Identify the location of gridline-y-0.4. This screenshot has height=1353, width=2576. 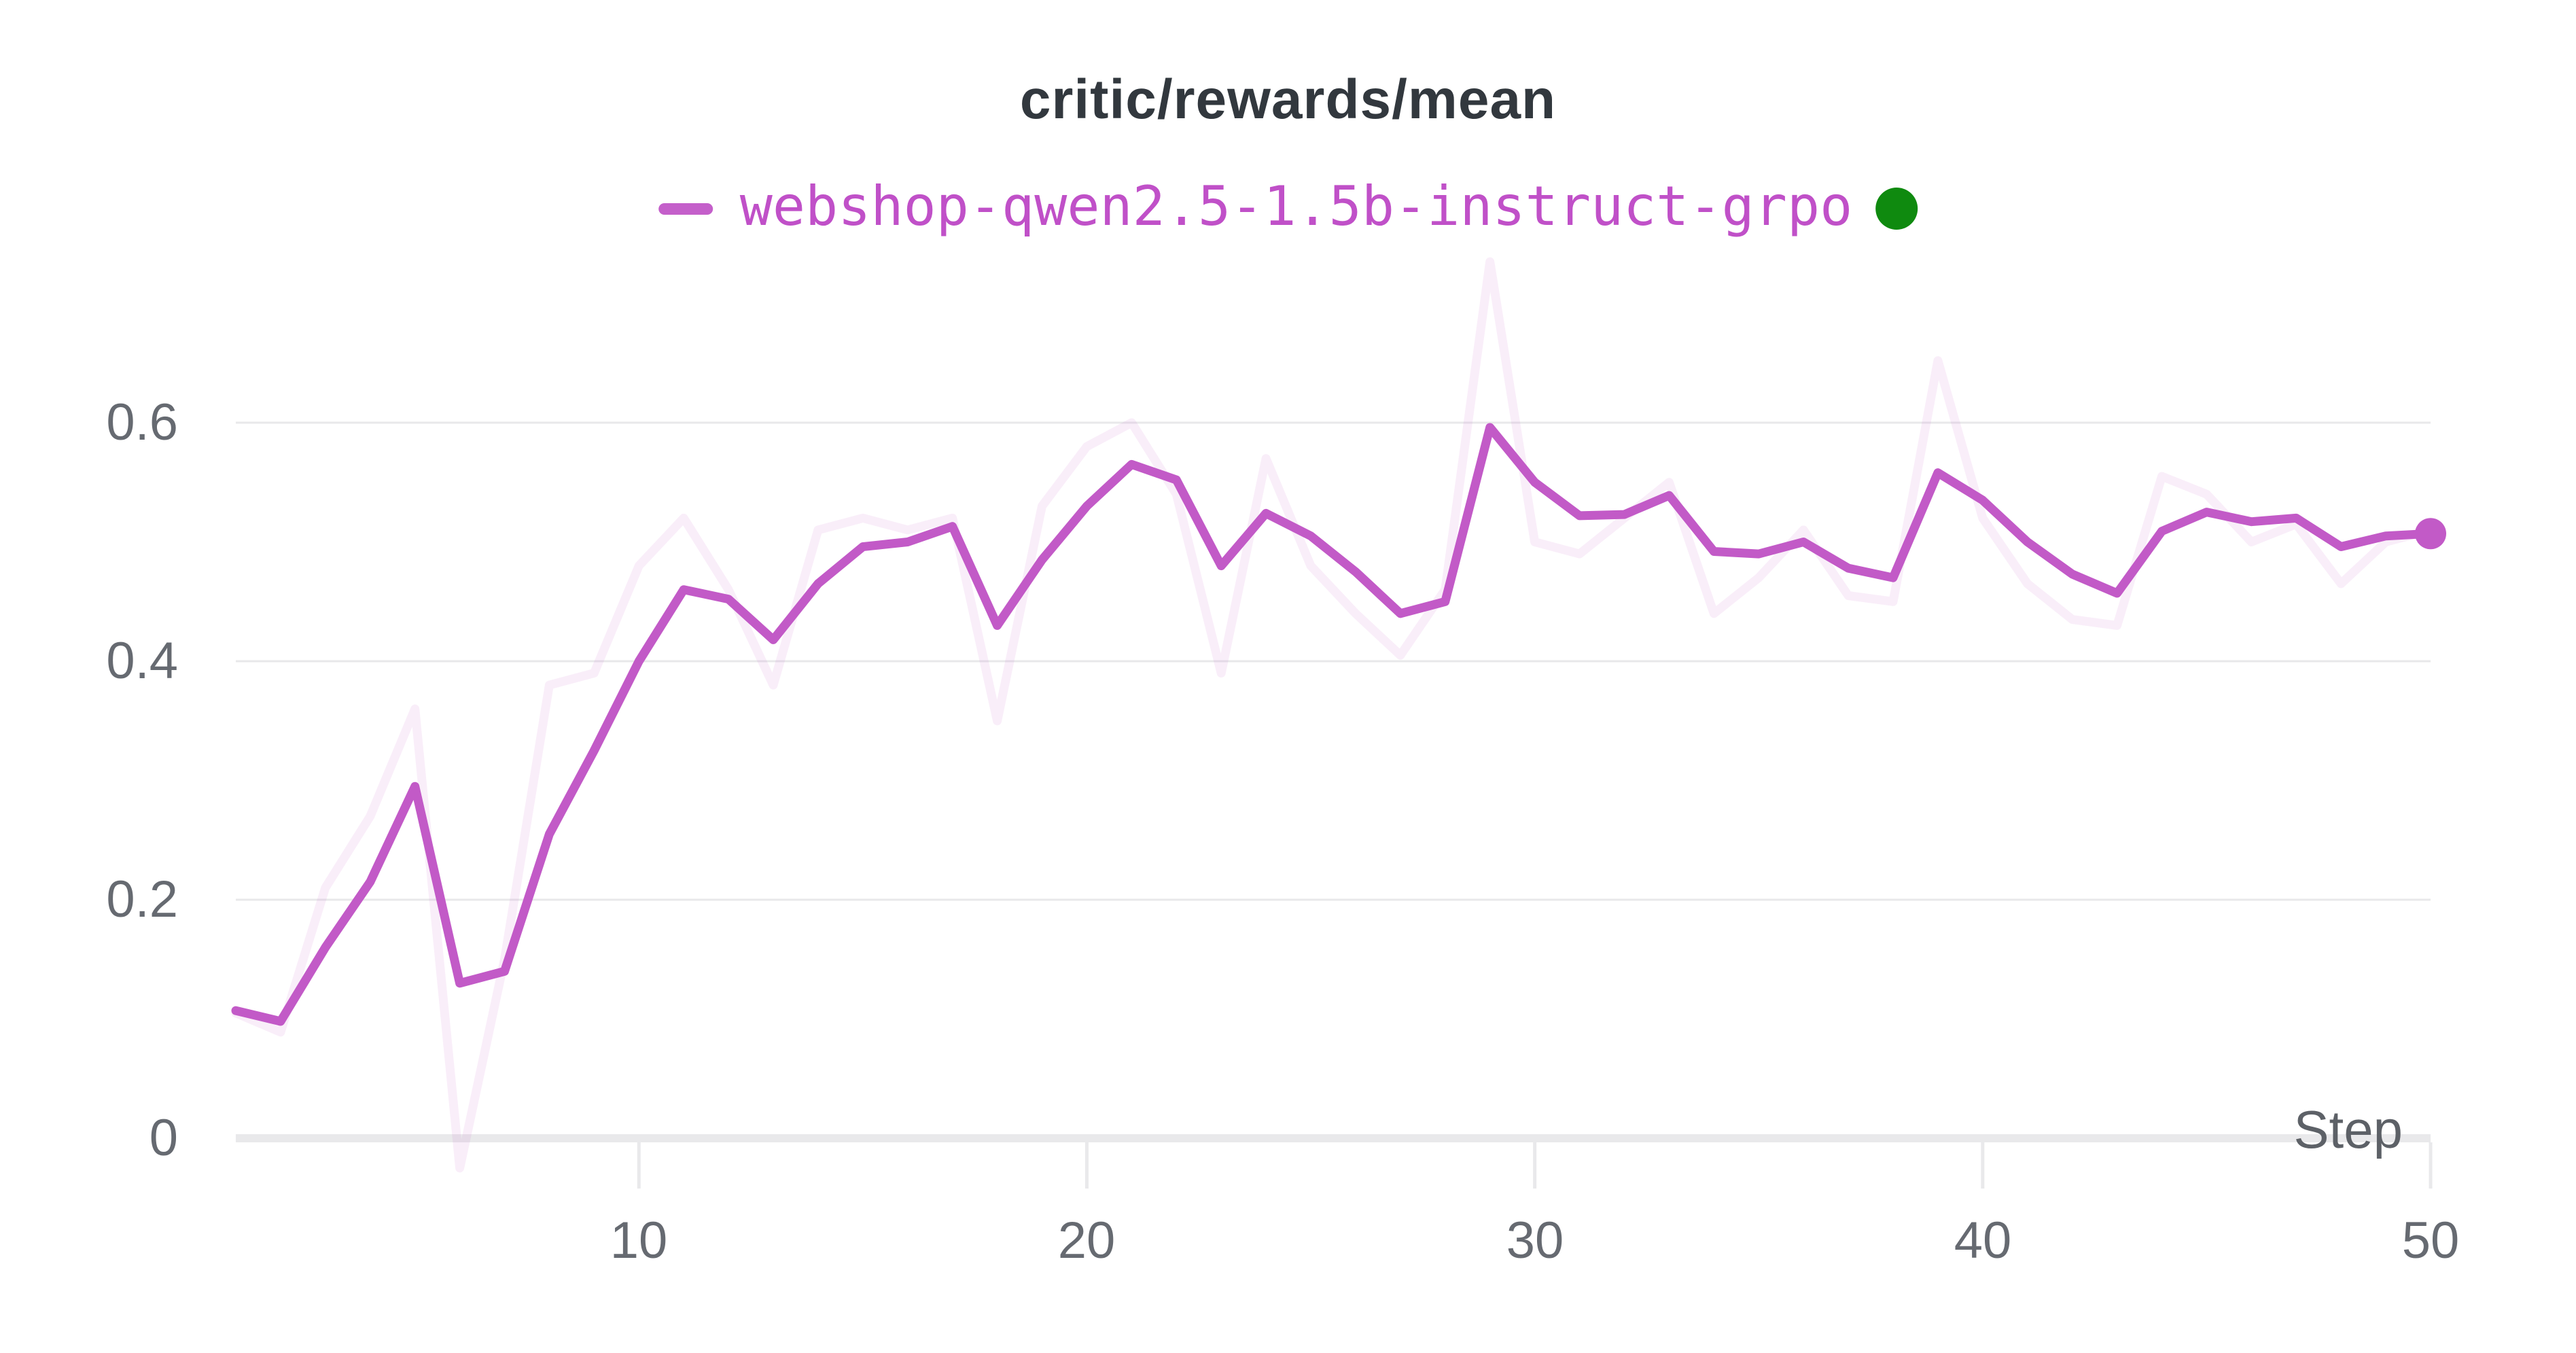
(1333, 661).